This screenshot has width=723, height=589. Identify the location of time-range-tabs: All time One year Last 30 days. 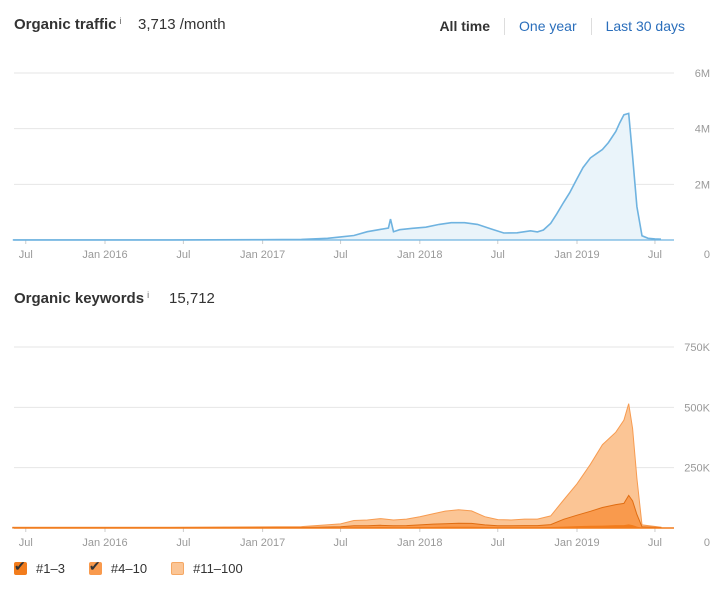
(562, 26).